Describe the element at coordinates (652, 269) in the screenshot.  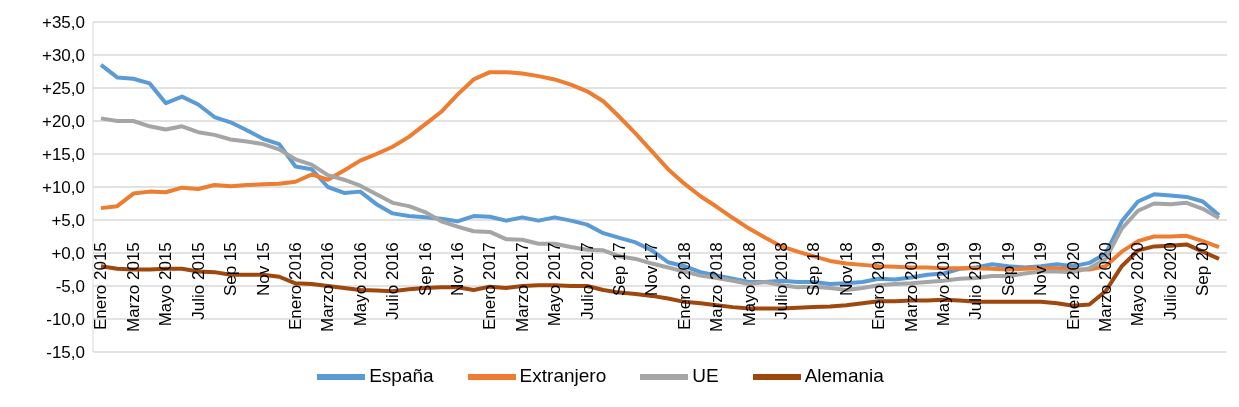
I see `x-tick-label: Nov 17` at that location.